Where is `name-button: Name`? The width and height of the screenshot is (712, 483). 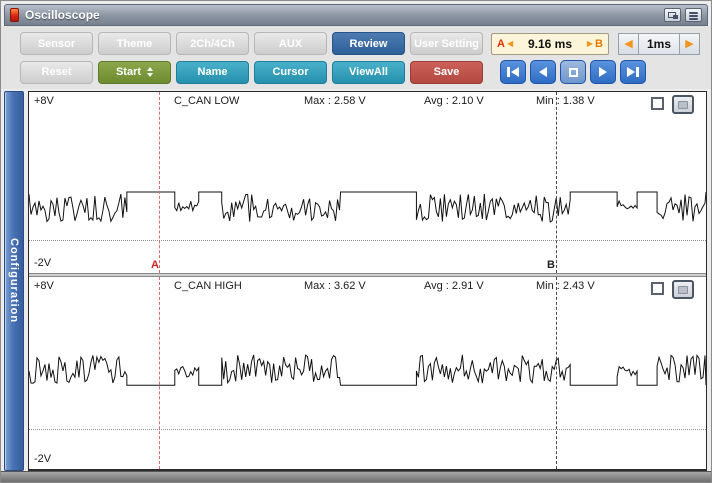
name-button: Name is located at coordinates (212, 72).